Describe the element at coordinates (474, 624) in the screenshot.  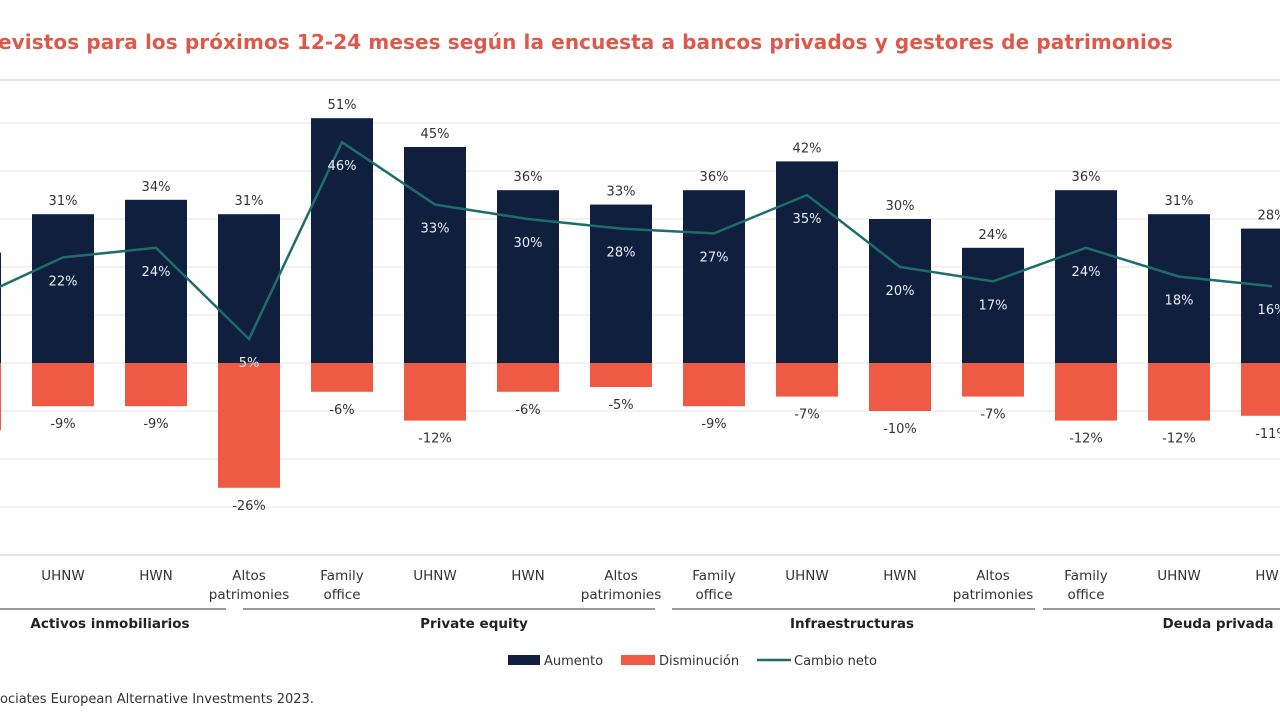
I see `group-label: Private equity` at that location.